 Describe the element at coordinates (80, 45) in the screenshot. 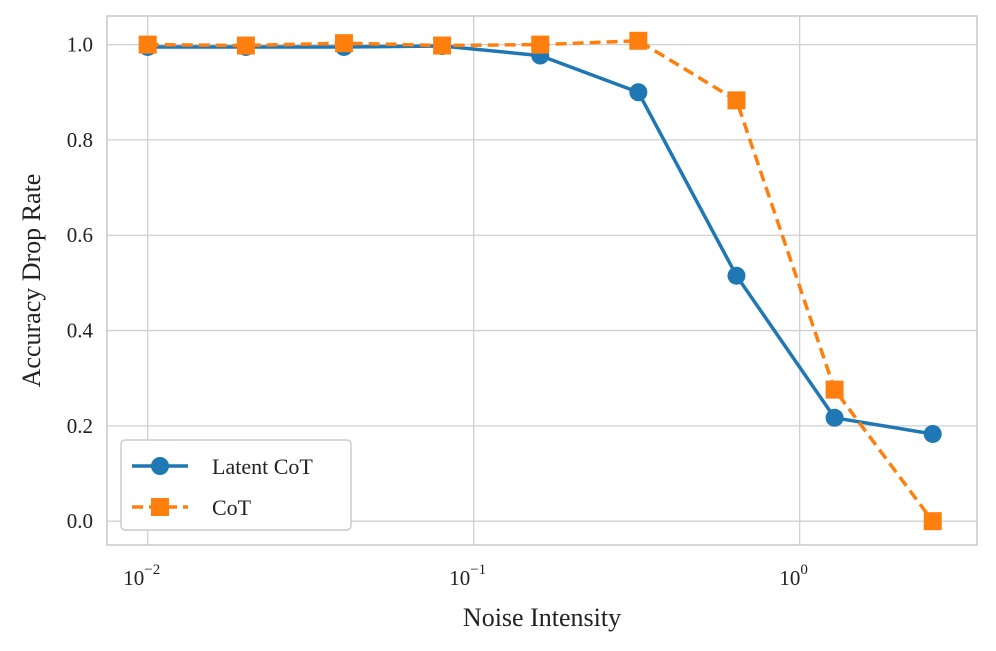

I see `y-tick-label: 1.0` at that location.